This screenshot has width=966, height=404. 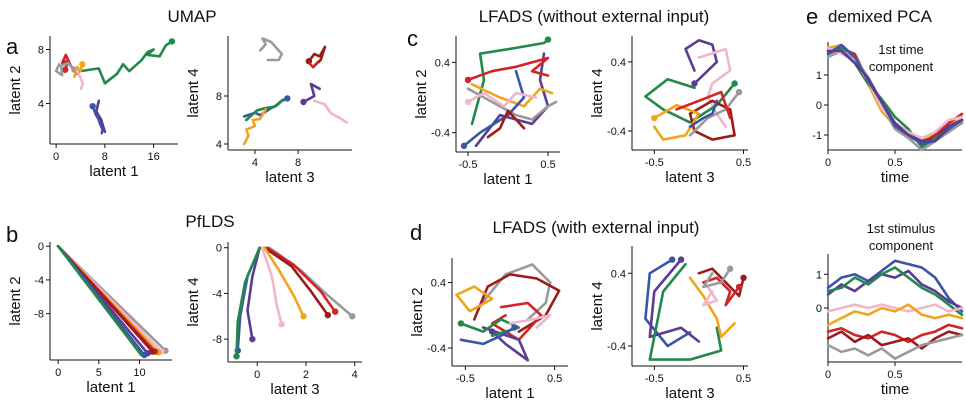 I want to click on panel-label-e: e, so click(x=812, y=16).